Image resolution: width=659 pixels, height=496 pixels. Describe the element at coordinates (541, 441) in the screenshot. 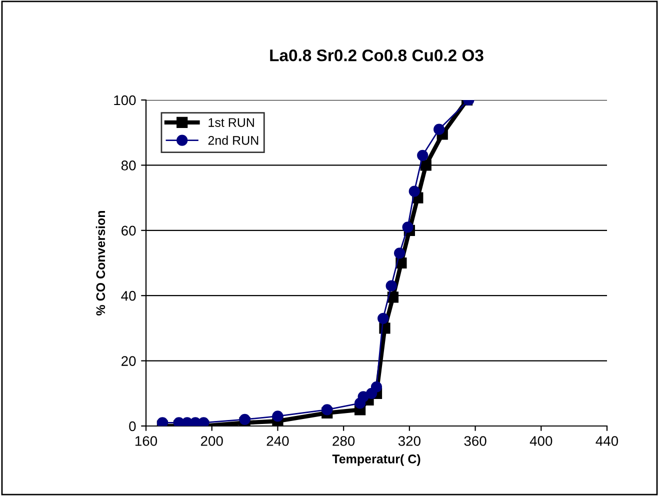

I see `x-tick-label: 400` at that location.